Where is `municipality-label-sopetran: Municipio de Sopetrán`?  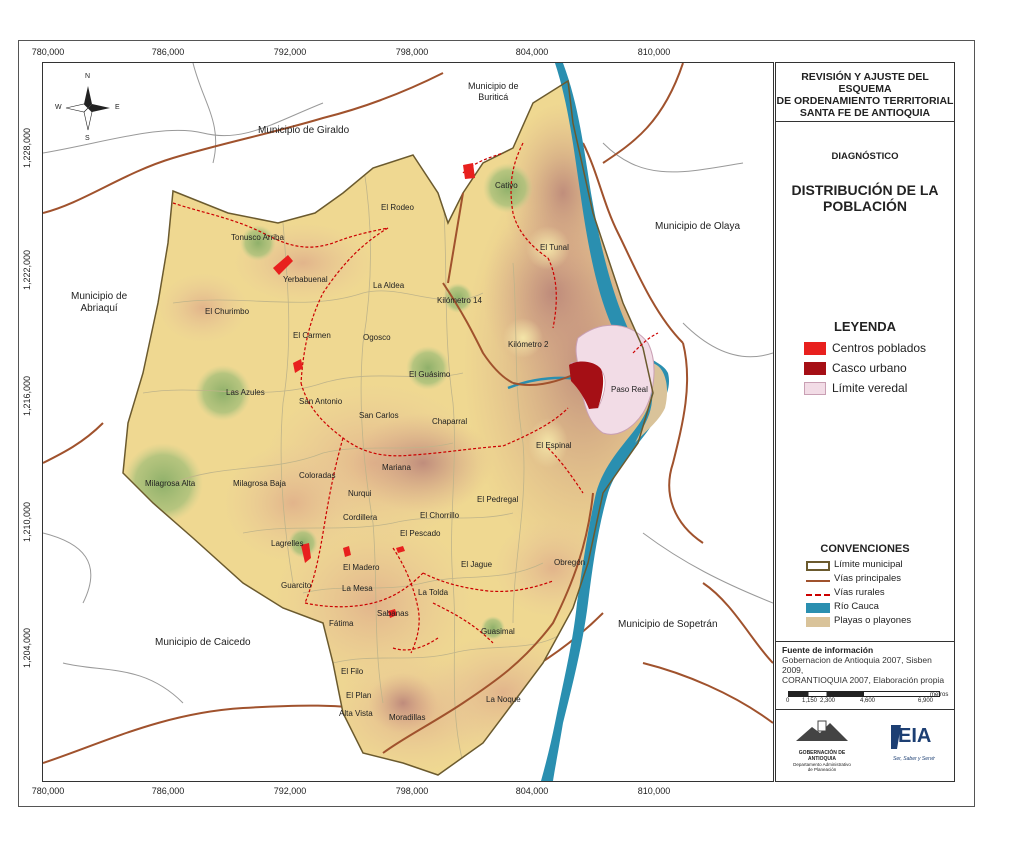 municipality-label-sopetran: Municipio de Sopetrán is located at coordinates (668, 624).